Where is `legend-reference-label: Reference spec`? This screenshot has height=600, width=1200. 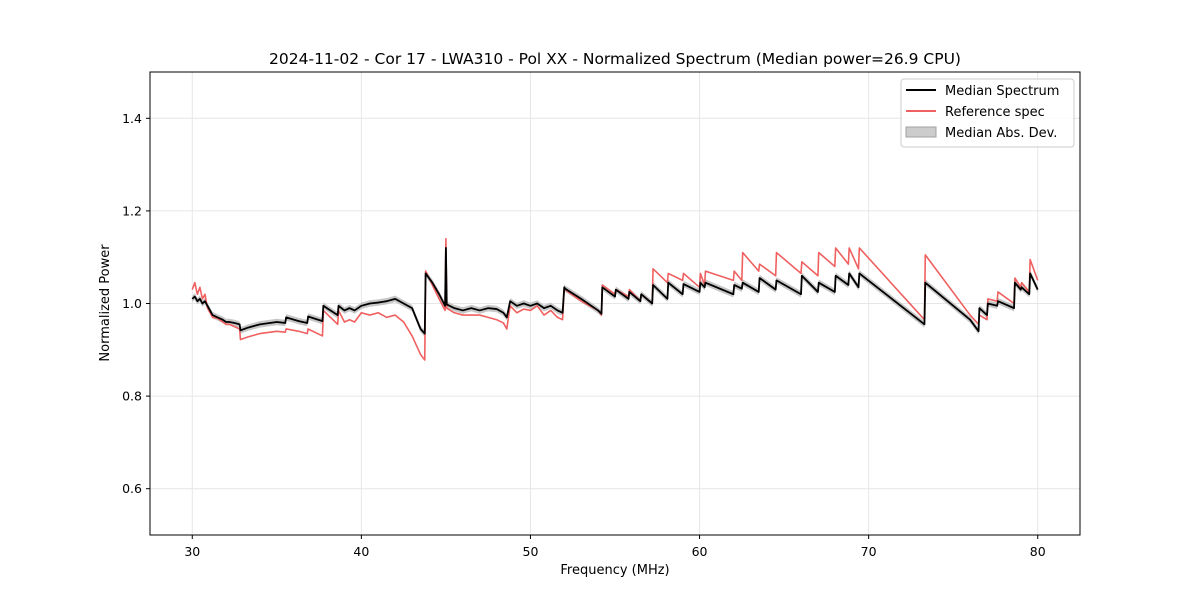
legend-reference-label: Reference spec is located at coordinates (995, 112).